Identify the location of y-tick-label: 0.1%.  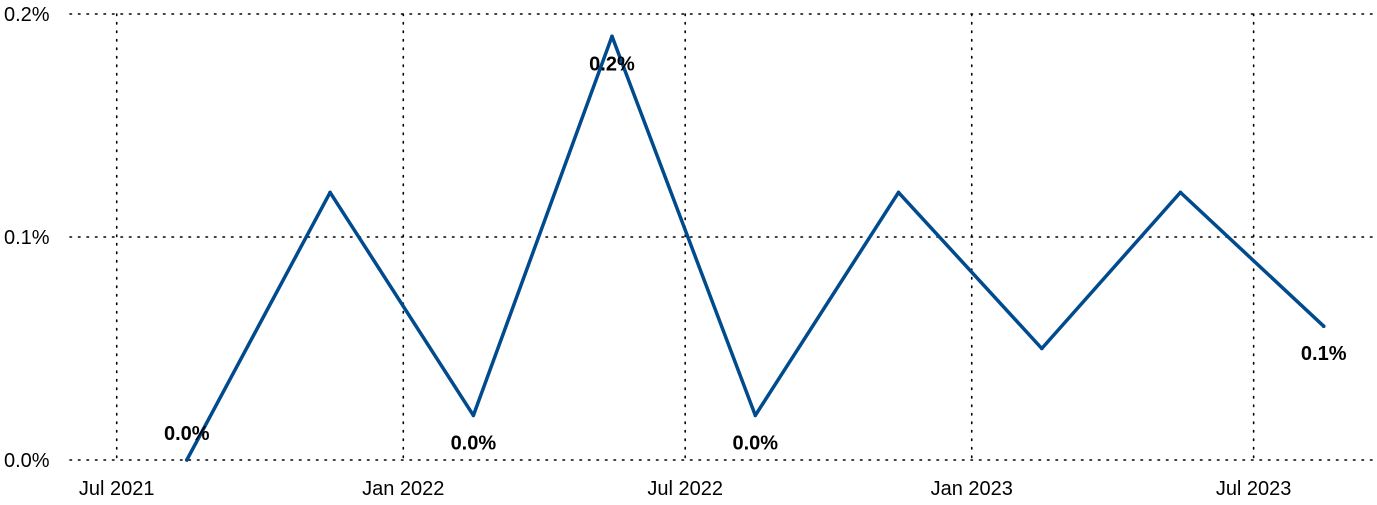
(27, 238).